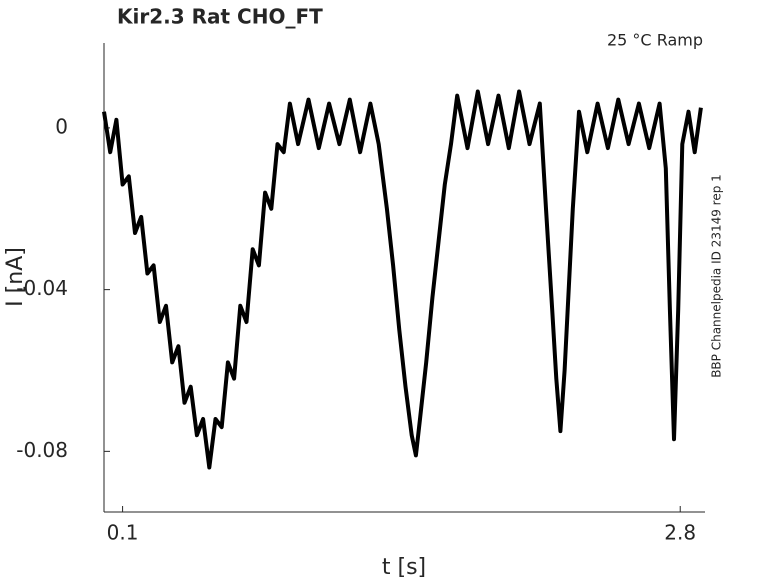 This screenshot has height=583, width=778. I want to click on x-tick-label: 2.8, so click(680, 533).